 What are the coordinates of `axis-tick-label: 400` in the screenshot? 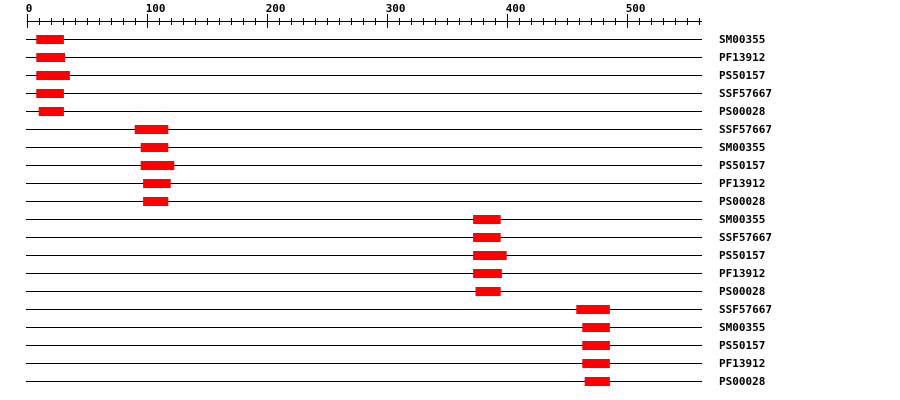 It's located at (516, 8).